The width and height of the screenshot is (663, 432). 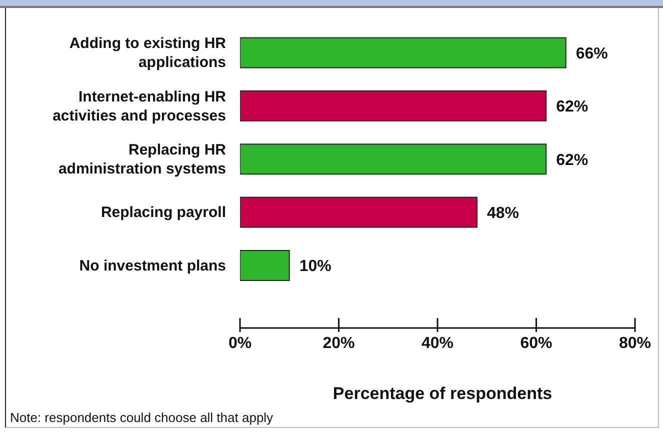 I want to click on y-tick-label: Replacing HR administration systems, so click(x=142, y=159).